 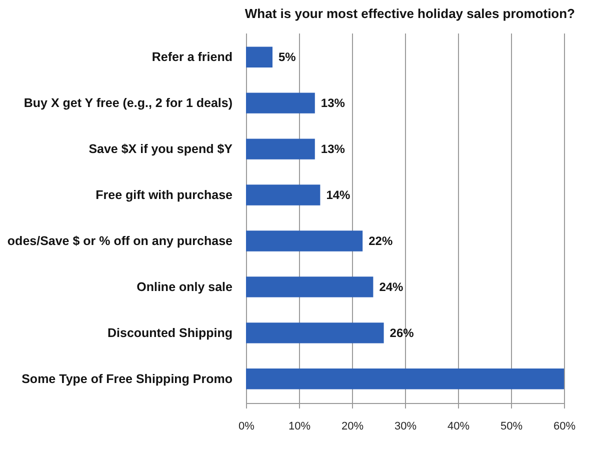 I want to click on data-label: 14%, so click(x=338, y=195).